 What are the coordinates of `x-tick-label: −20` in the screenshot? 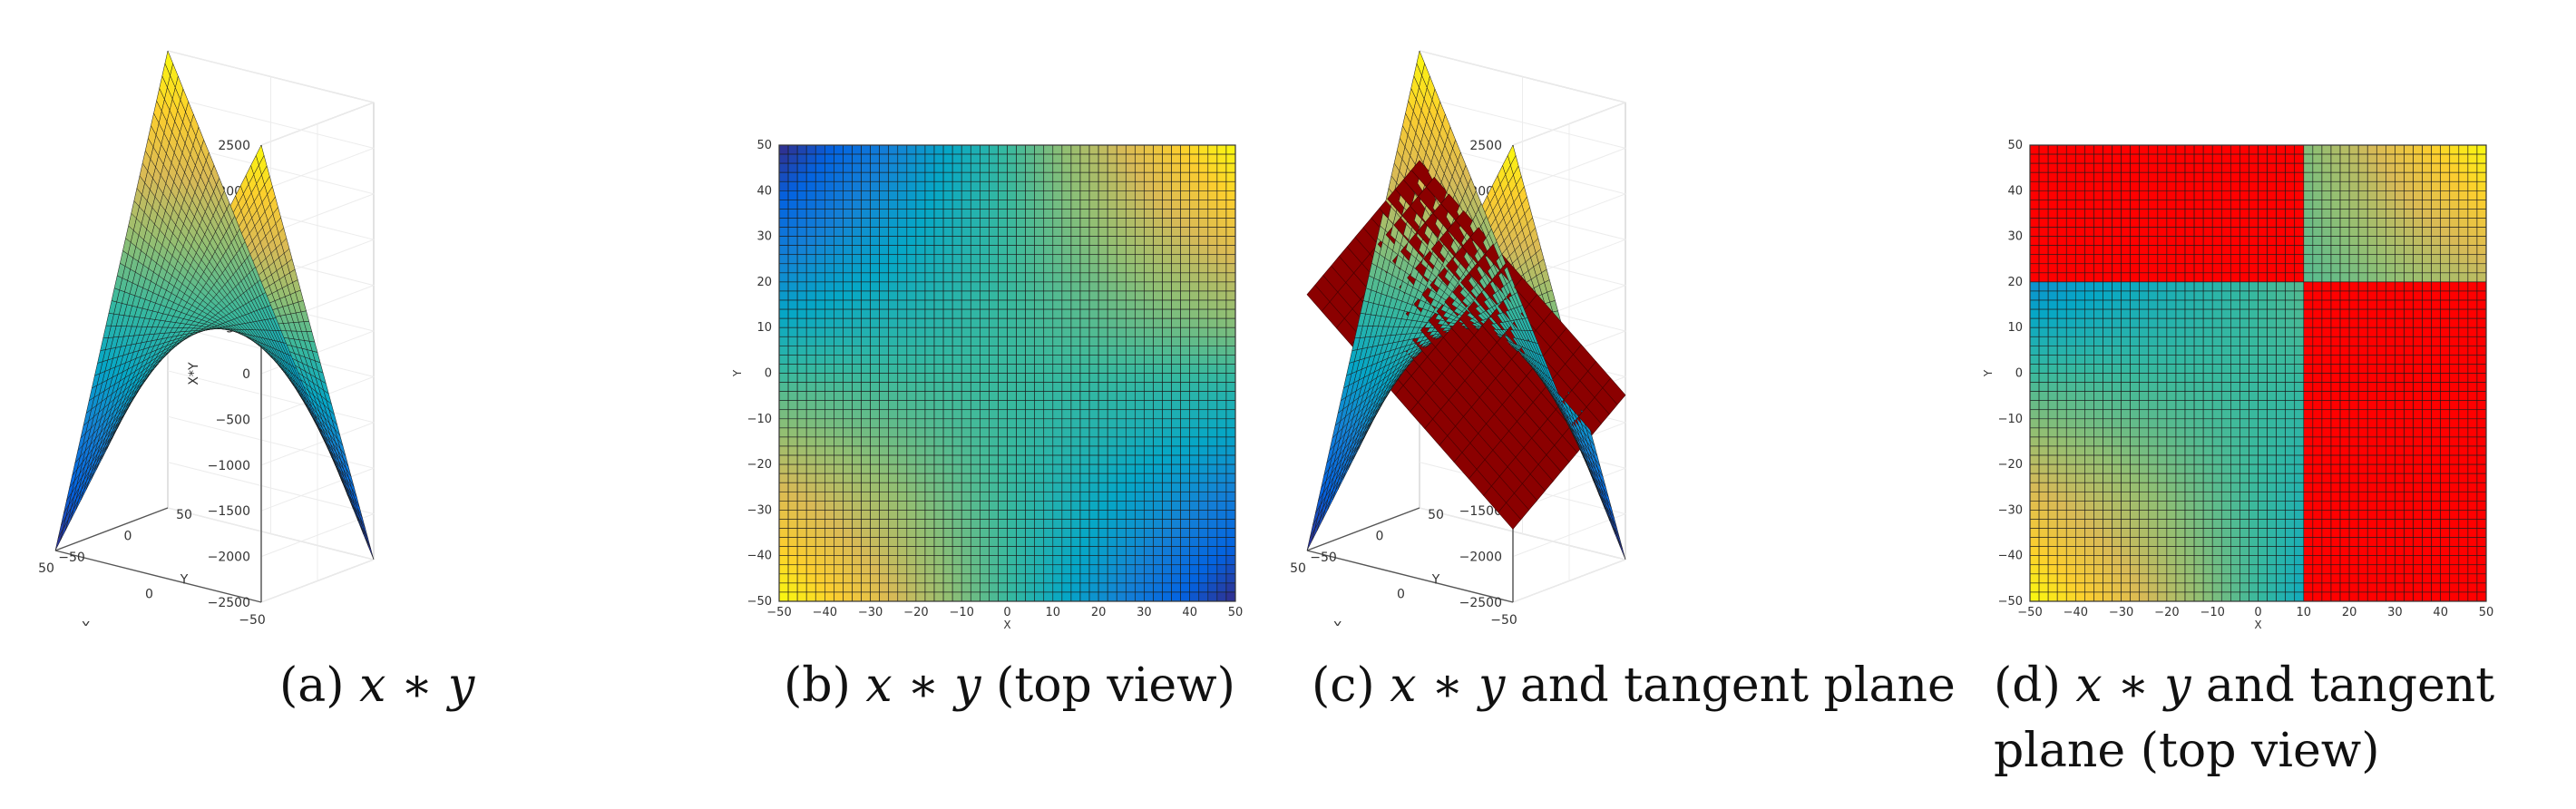 It's located at (915, 612).